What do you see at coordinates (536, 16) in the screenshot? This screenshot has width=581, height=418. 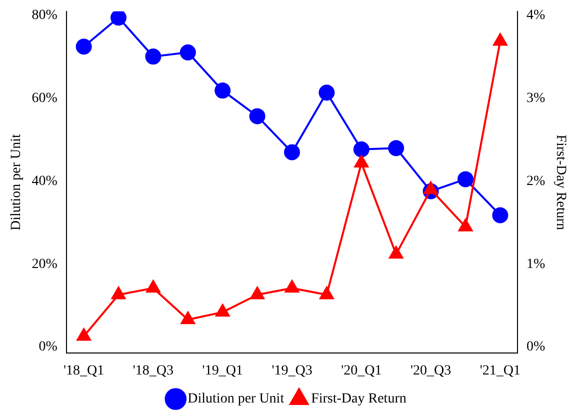 I see `y2-tick-label: 4%` at bounding box center [536, 16].